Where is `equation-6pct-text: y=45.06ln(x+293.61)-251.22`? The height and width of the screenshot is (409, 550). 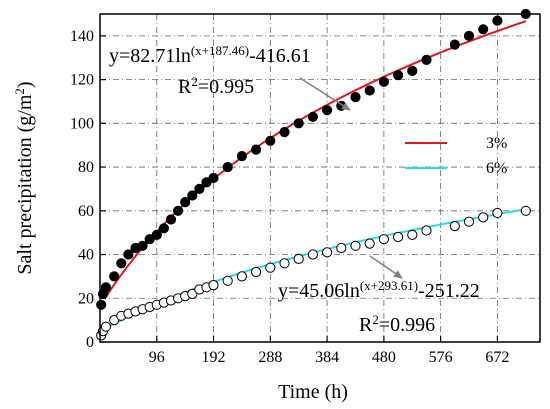
equation-6pct-text: y=45.06ln(x+293.61)-251.22 is located at coordinates (379, 290).